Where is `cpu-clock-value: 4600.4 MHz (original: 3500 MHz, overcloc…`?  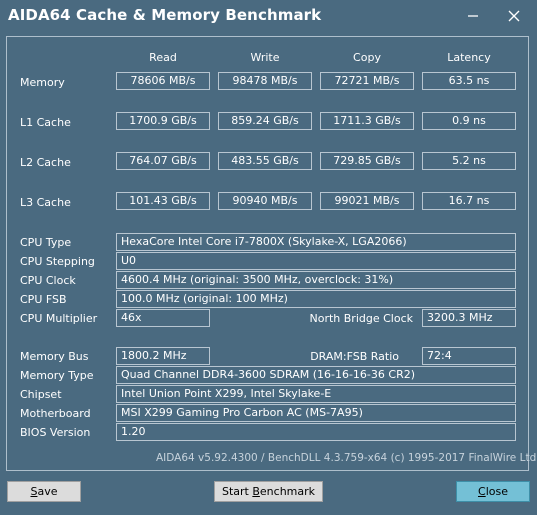
cpu-clock-value: 4600.4 MHz (original: 3500 MHz, overcloc… is located at coordinates (316, 280).